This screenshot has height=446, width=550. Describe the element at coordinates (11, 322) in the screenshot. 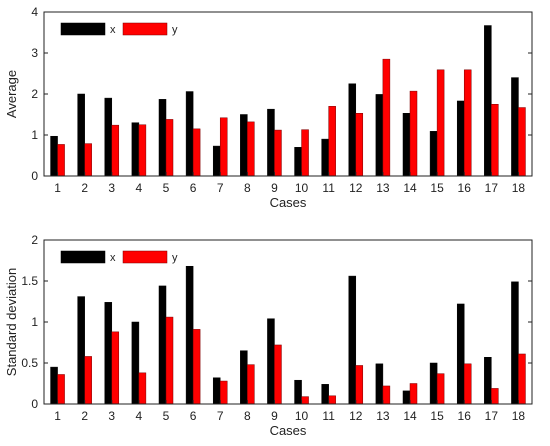

I see `y-axis-label: Standard deviation` at that location.